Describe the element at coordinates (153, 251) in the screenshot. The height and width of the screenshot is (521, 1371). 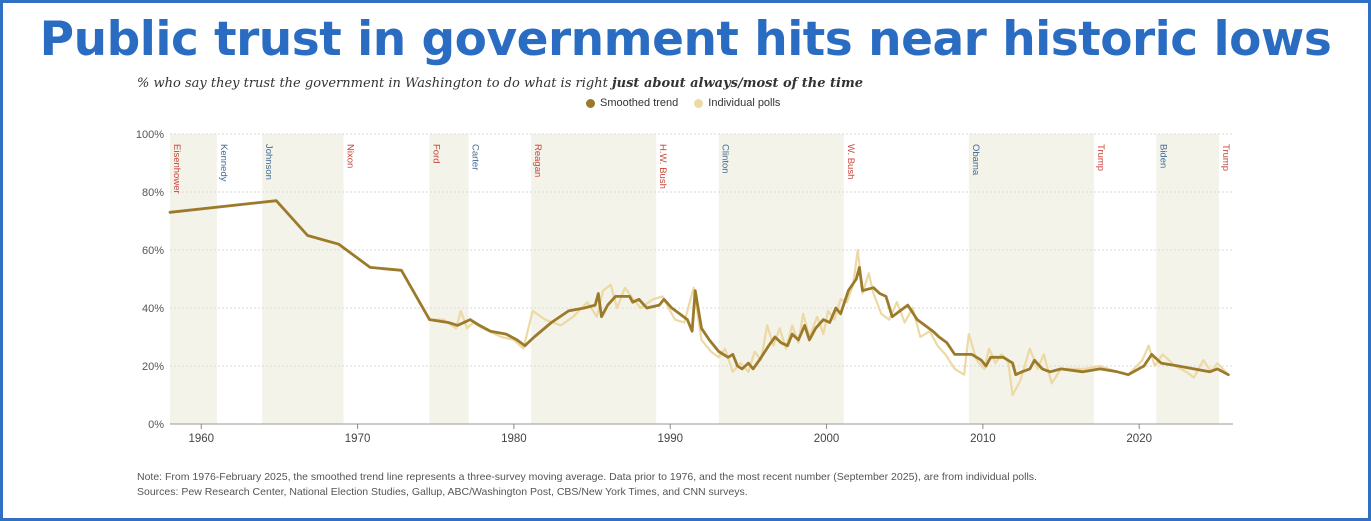
I see `y-tick-label: 60%` at that location.